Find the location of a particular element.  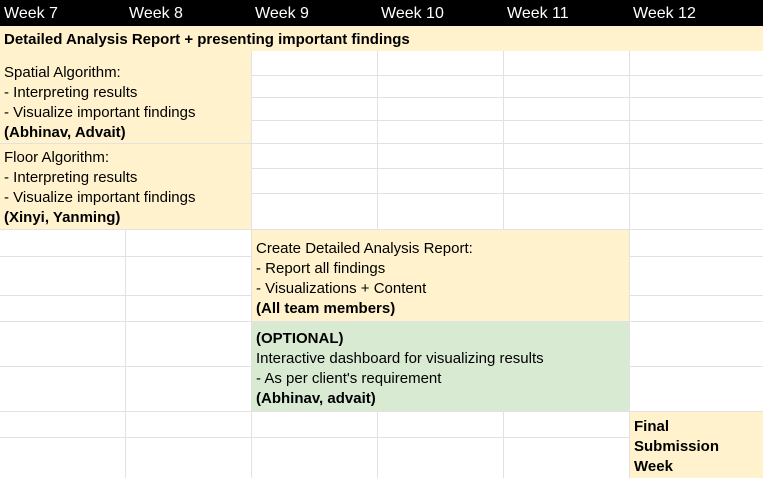

header-cell-week-11: Week 11 is located at coordinates (538, 13).